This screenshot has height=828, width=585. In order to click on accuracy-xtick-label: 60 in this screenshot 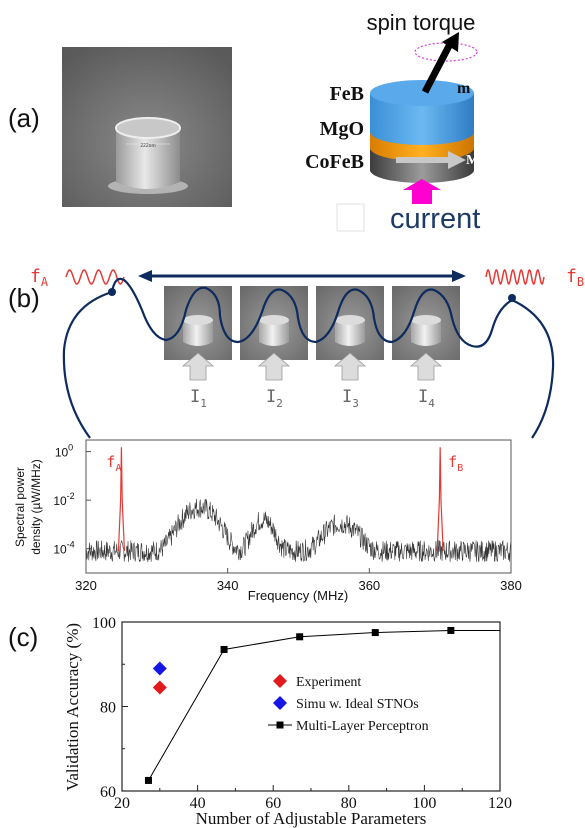, I will do `click(273, 803)`.